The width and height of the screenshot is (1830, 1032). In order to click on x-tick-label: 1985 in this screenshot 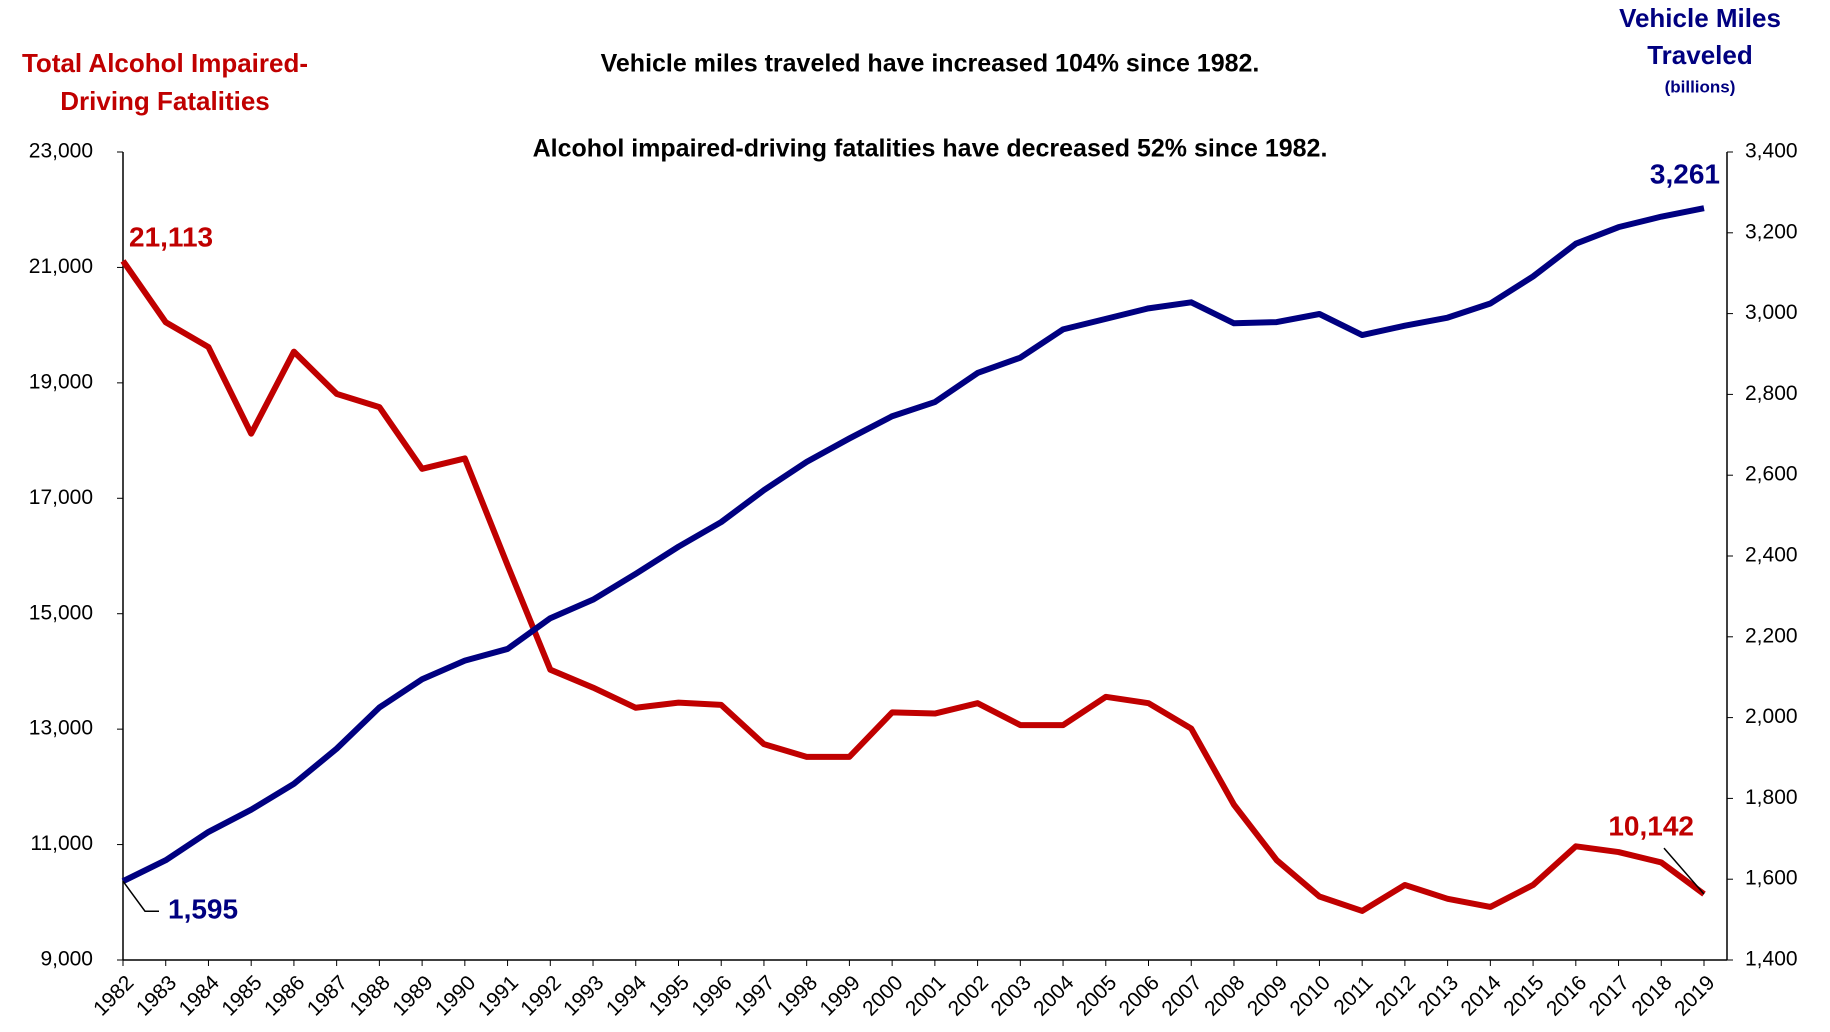, I will do `click(241, 995)`.